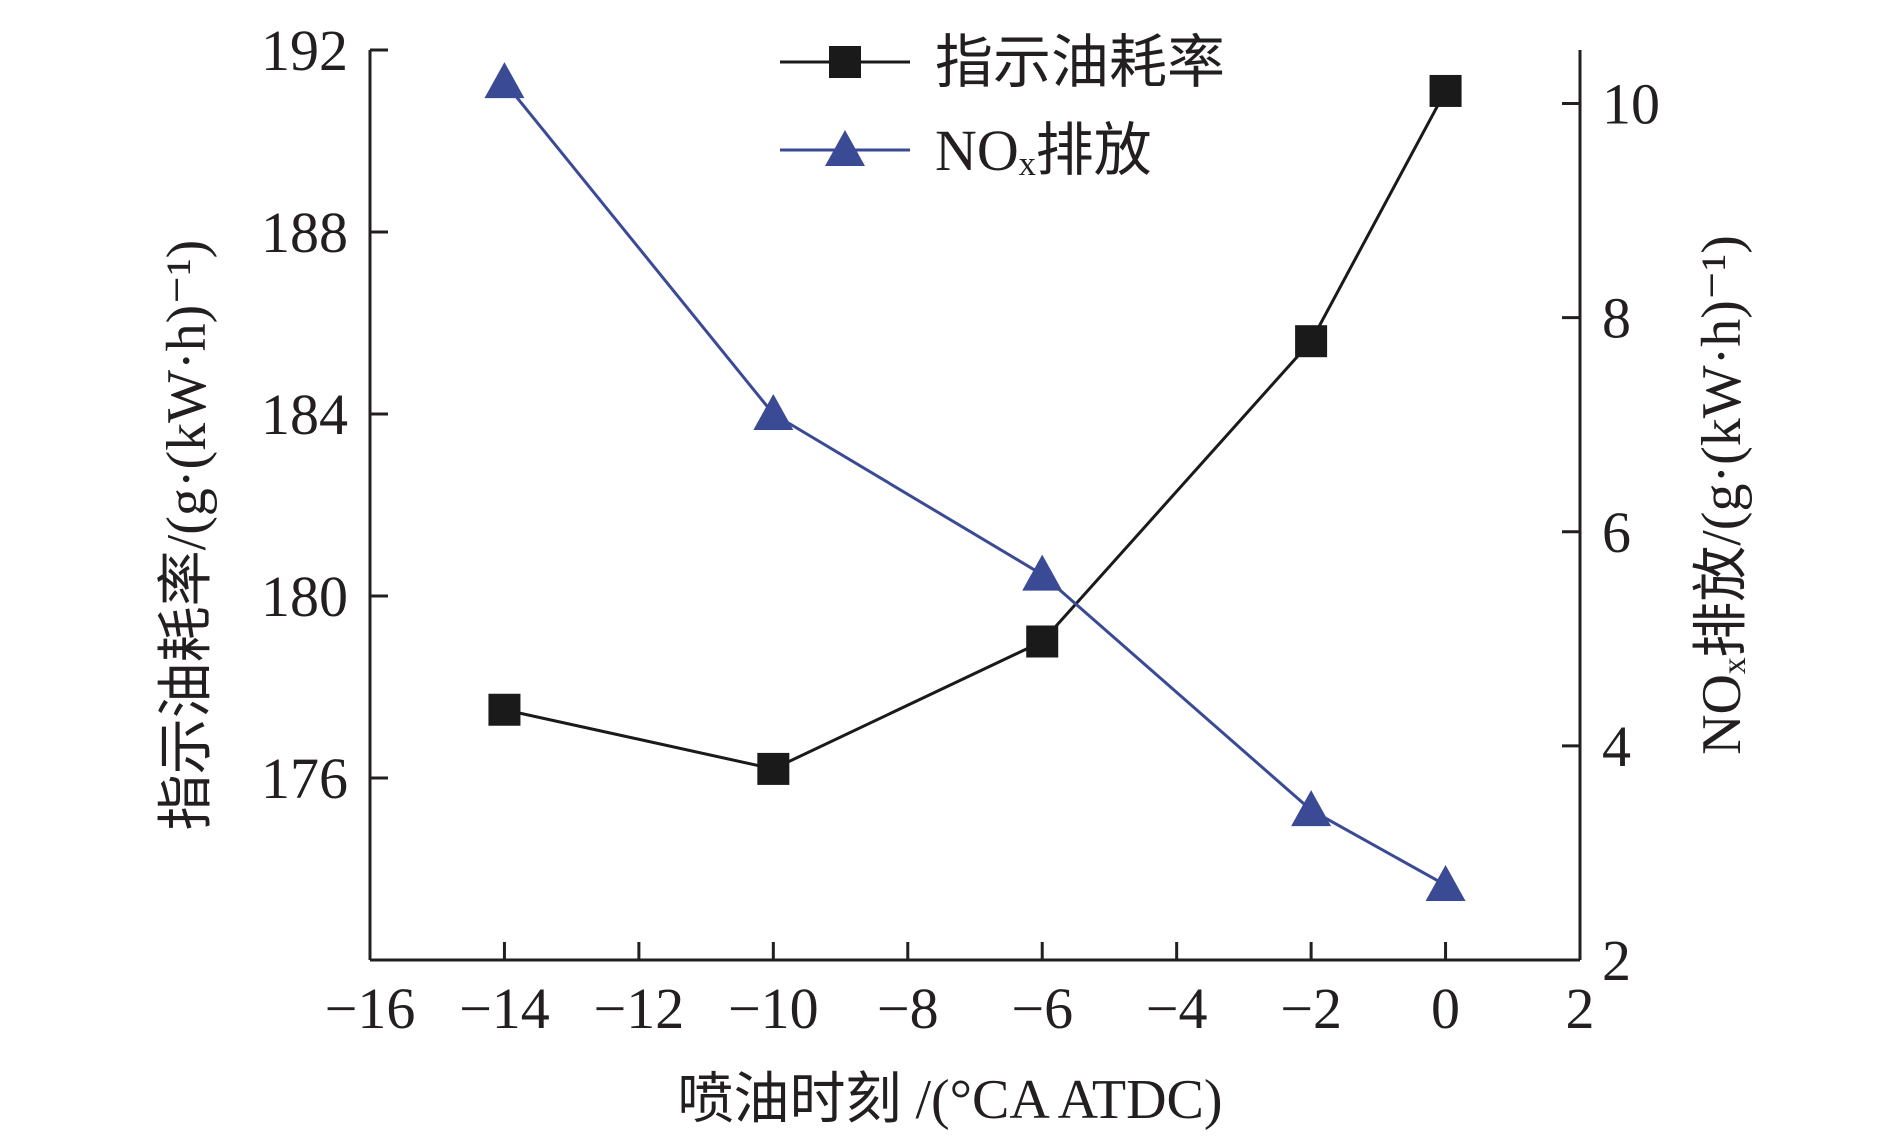  I want to click on y-right-tick-label: 10, so click(1631, 104).